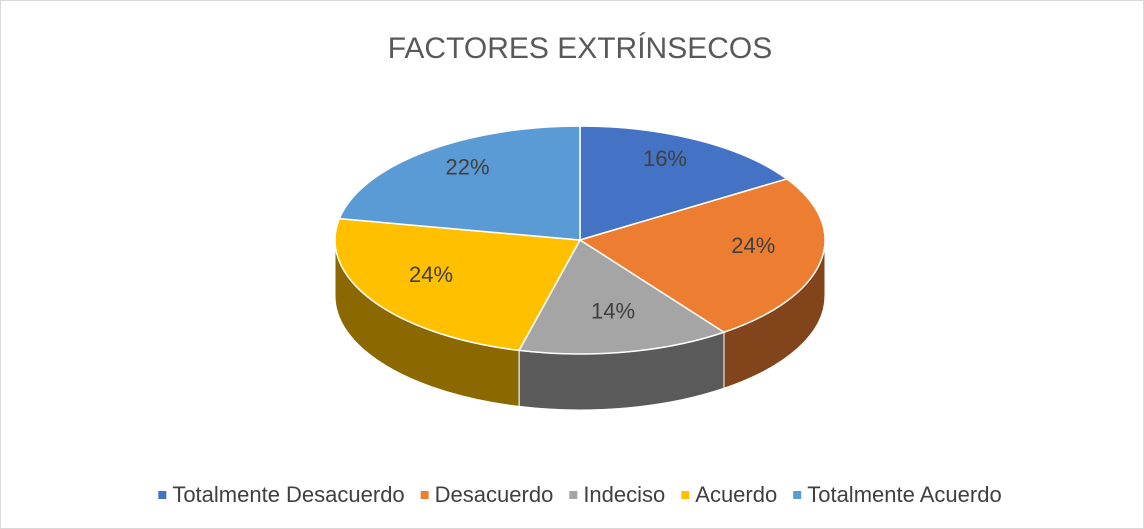 This screenshot has height=529, width=1144. What do you see at coordinates (580, 48) in the screenshot?
I see `chart-title: FACTORES EXTRÍNSECOS` at bounding box center [580, 48].